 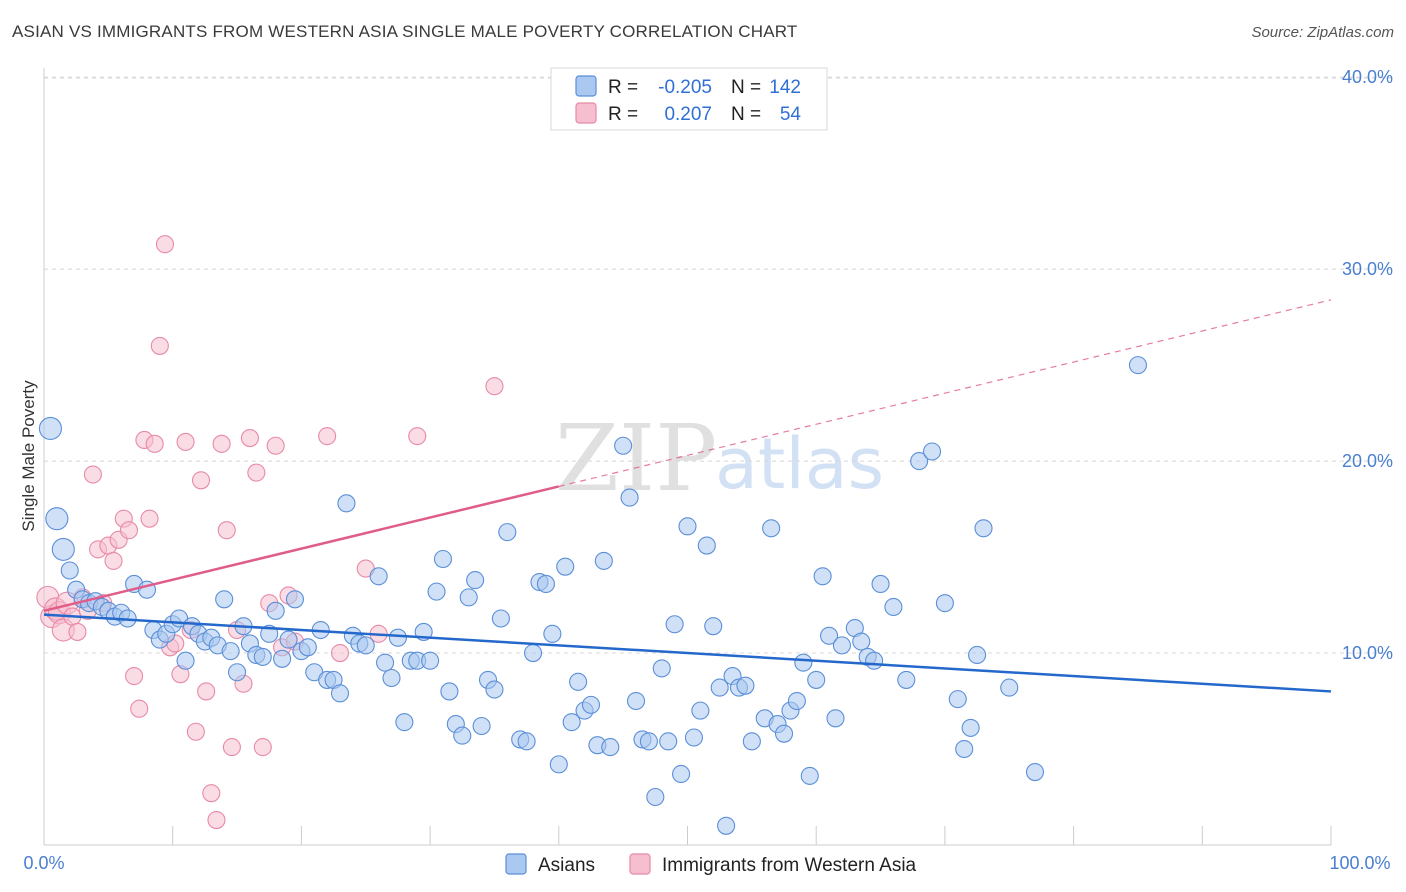 What do you see at coordinates (586, 86) in the screenshot?
I see `legend-swatch-asians` at bounding box center [586, 86].